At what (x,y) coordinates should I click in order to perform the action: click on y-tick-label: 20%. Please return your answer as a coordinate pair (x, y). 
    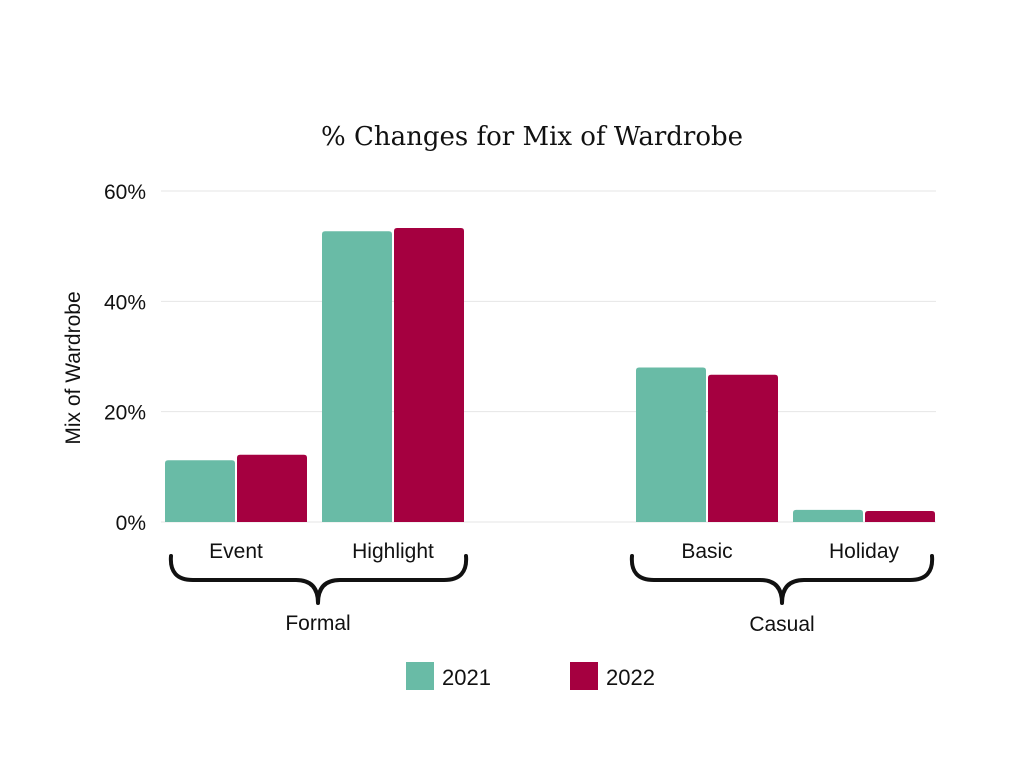
    Looking at the image, I should click on (125, 413).